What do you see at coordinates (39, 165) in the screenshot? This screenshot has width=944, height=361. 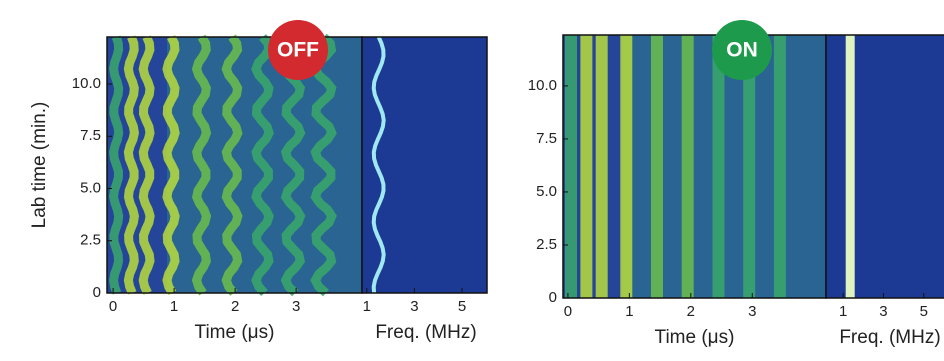 I see `y-axis-label: Lab time (min.)` at bounding box center [39, 165].